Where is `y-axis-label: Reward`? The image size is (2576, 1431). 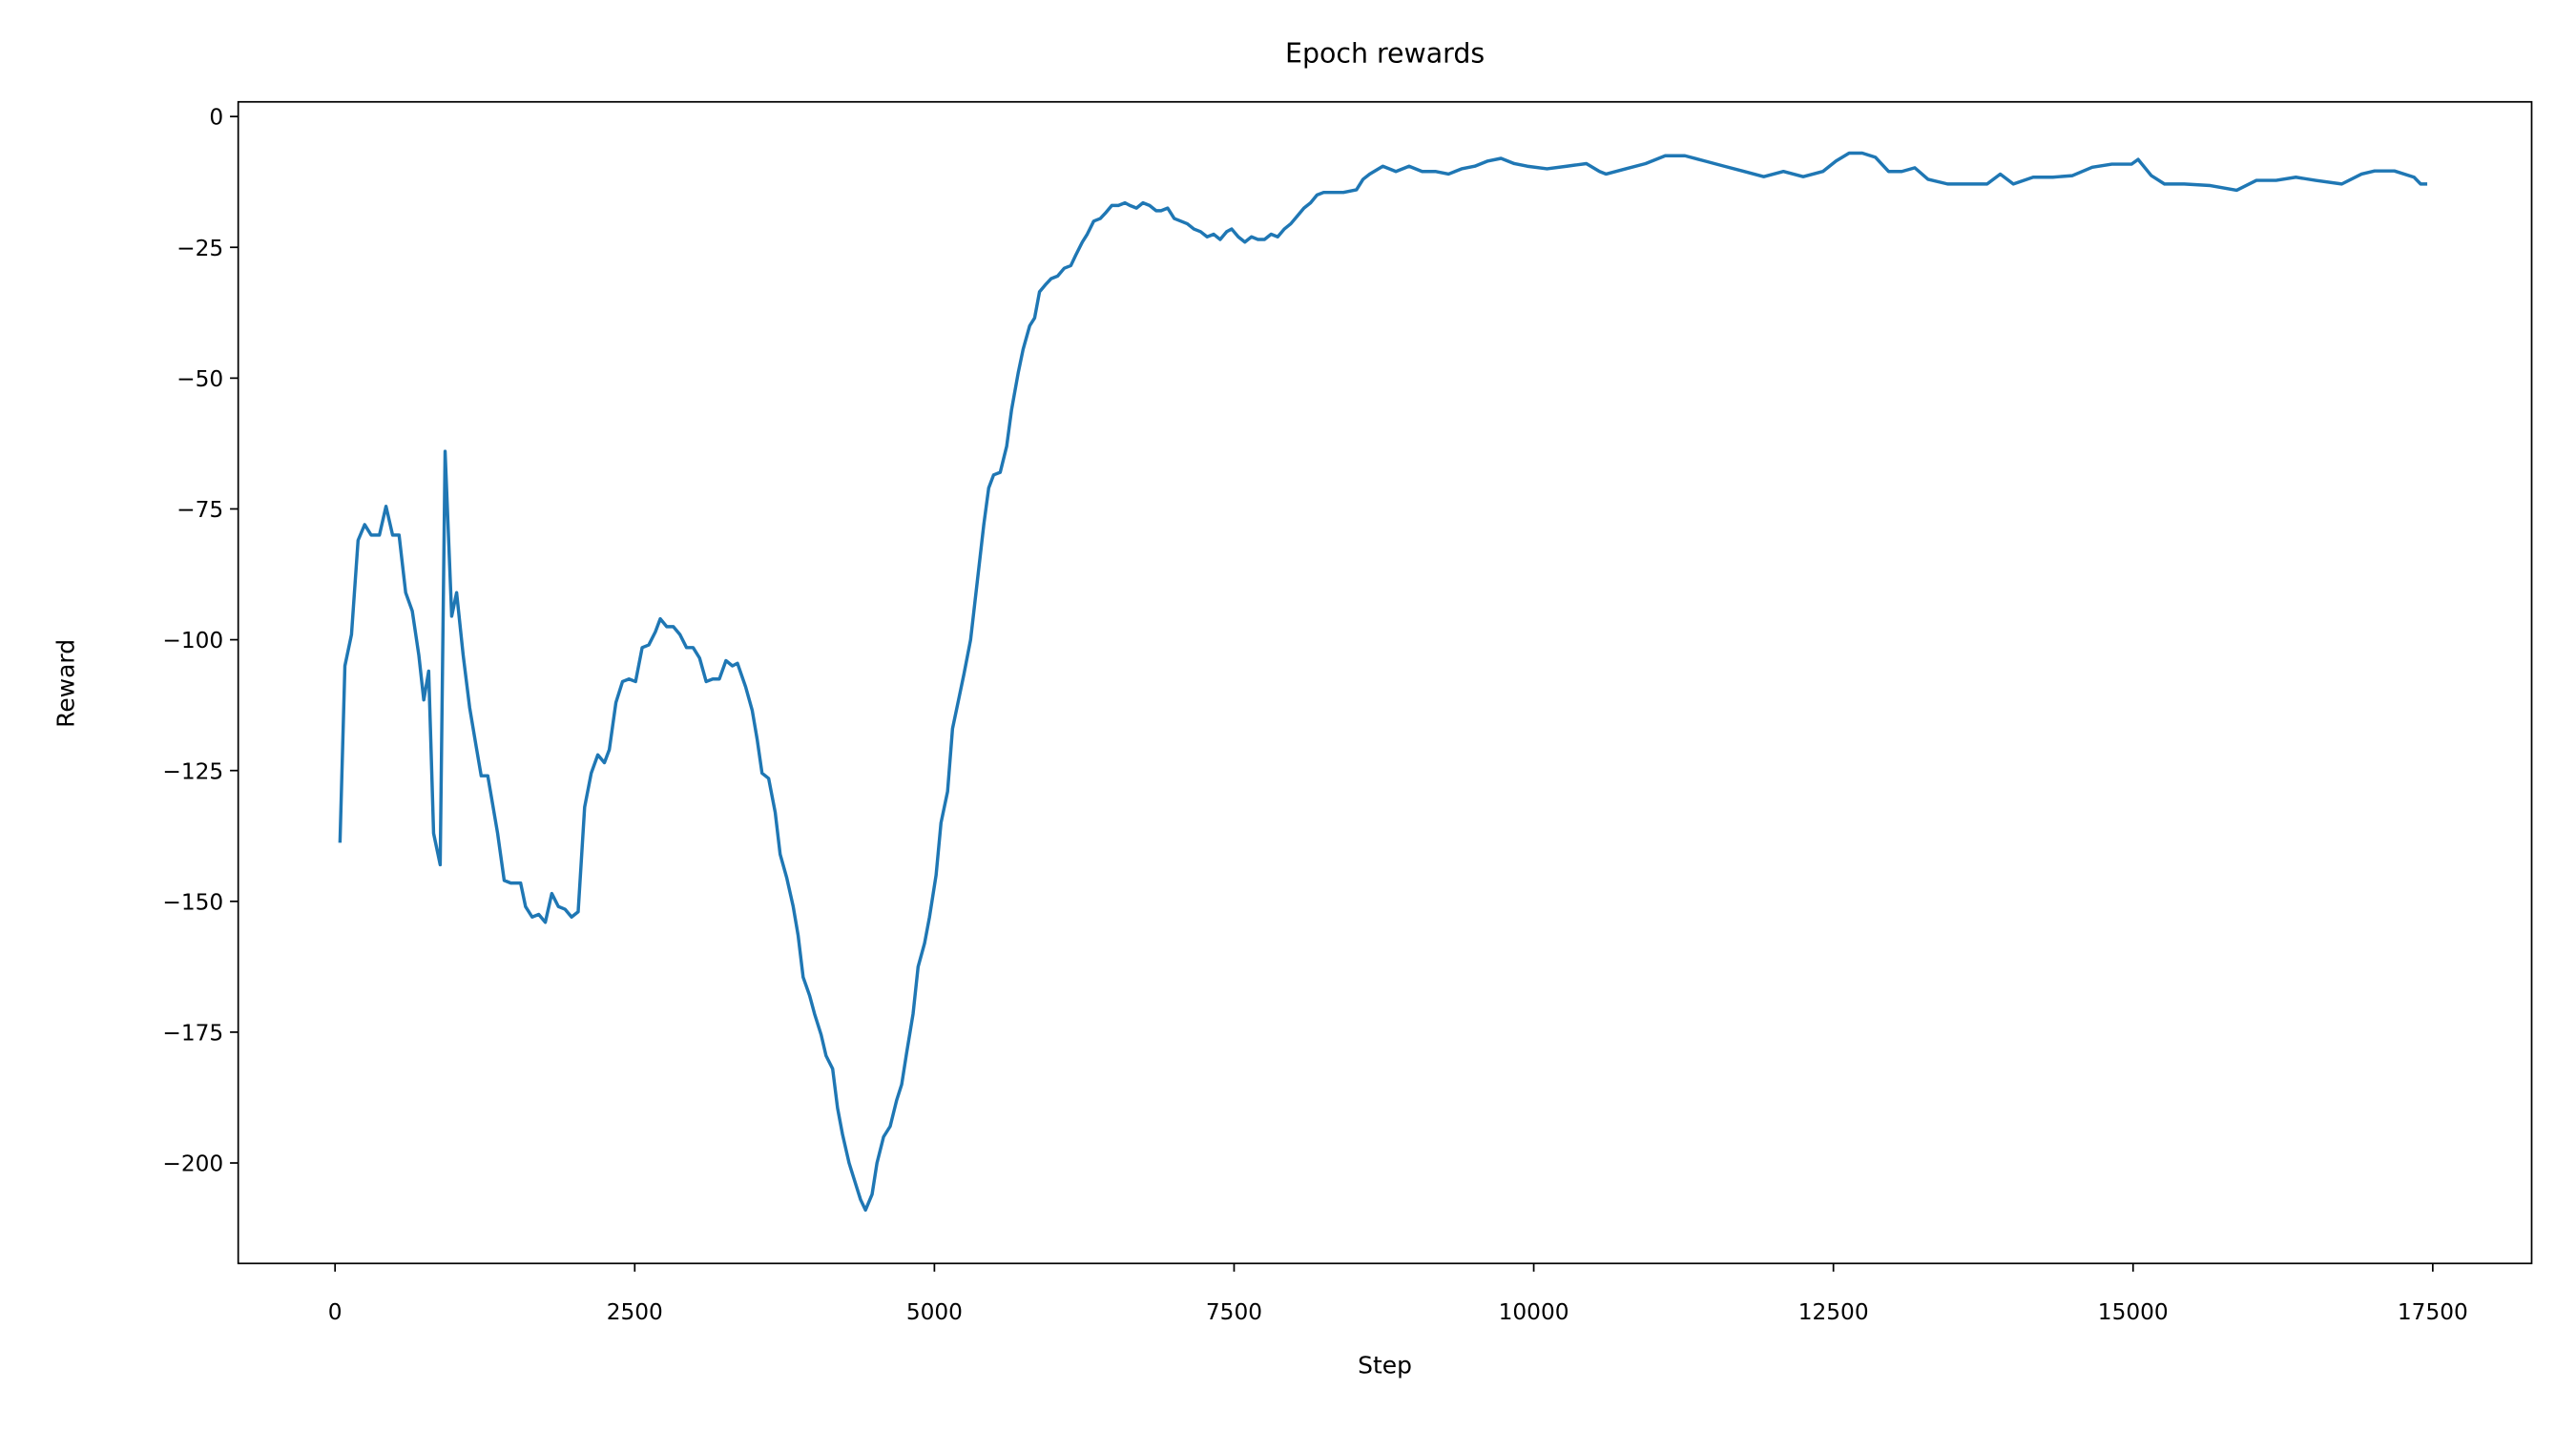
y-axis-label: Reward is located at coordinates (65, 683).